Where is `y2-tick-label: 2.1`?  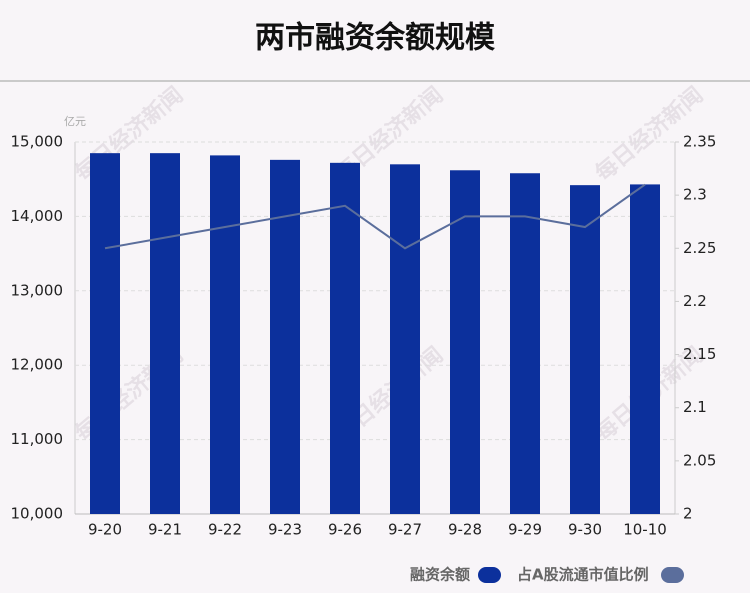 y2-tick-label: 2.1 is located at coordinates (695, 407).